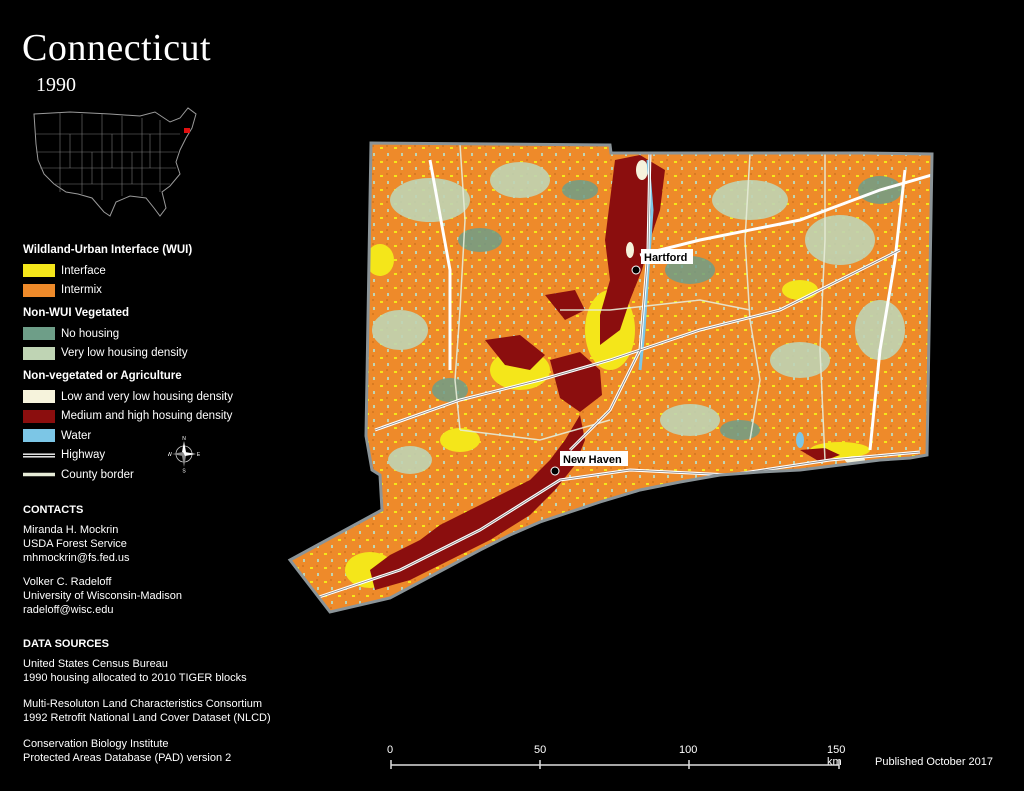 Image resolution: width=1024 pixels, height=791 pixels. Describe the element at coordinates (53, 510) in the screenshot. I see `contacts-title: CONTACTS` at that location.